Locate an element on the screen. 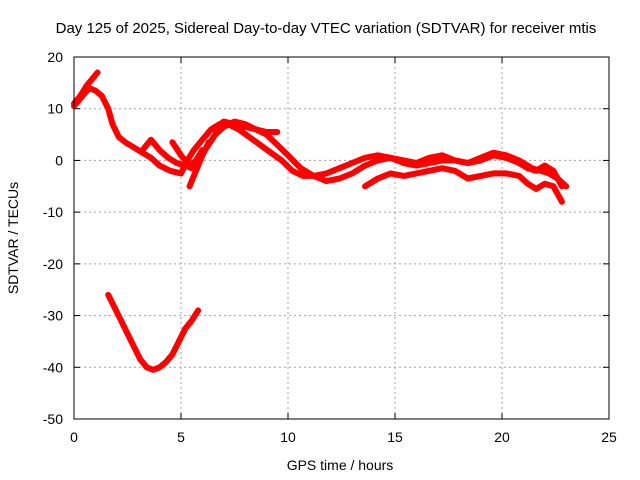 This screenshot has width=640, height=480. y-tick-label: 10 is located at coordinates (55, 109).